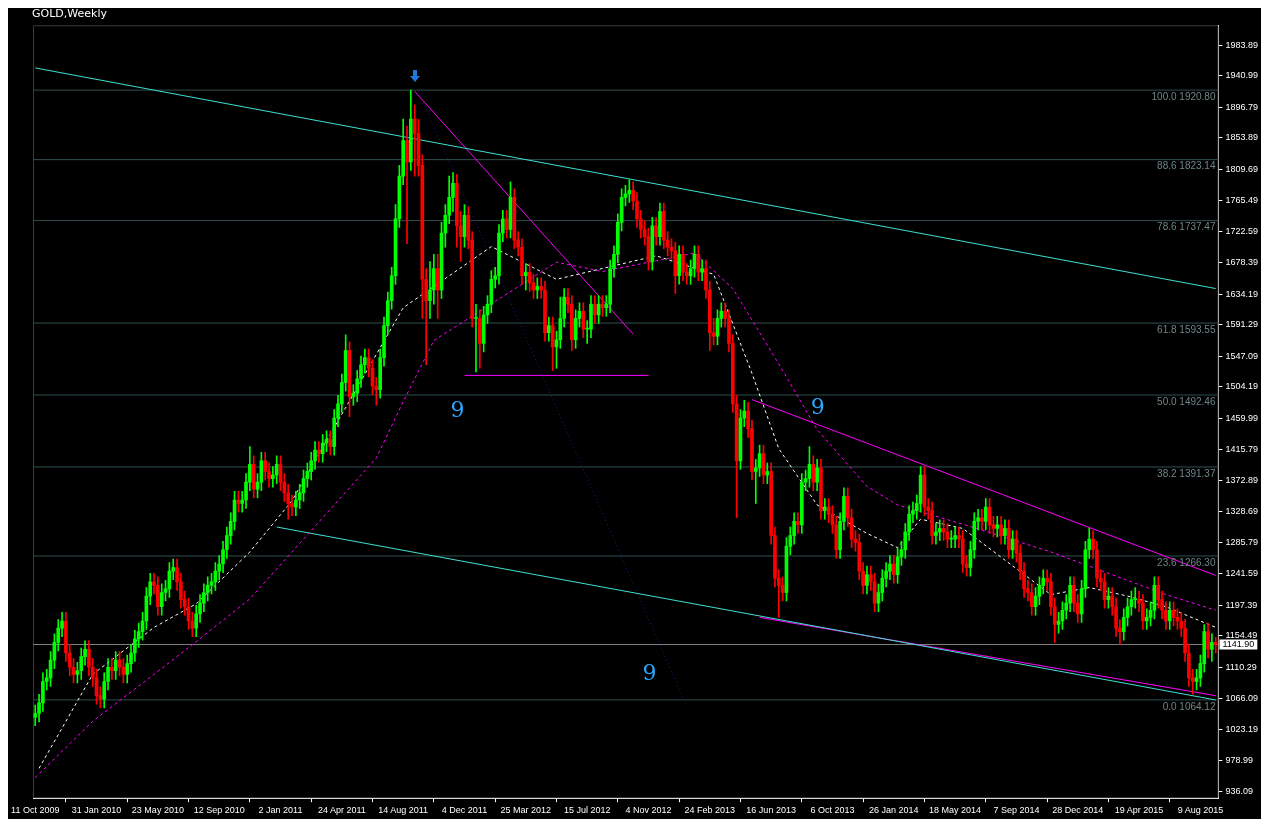  Describe the element at coordinates (1242, 573) in the screenshot. I see `y-tick-label: 1241.59` at that location.